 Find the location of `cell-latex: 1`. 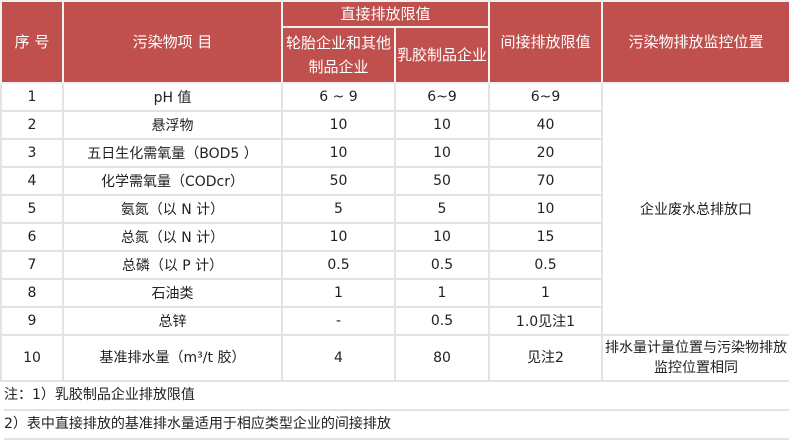

cell-latex: 1 is located at coordinates (442, 293).